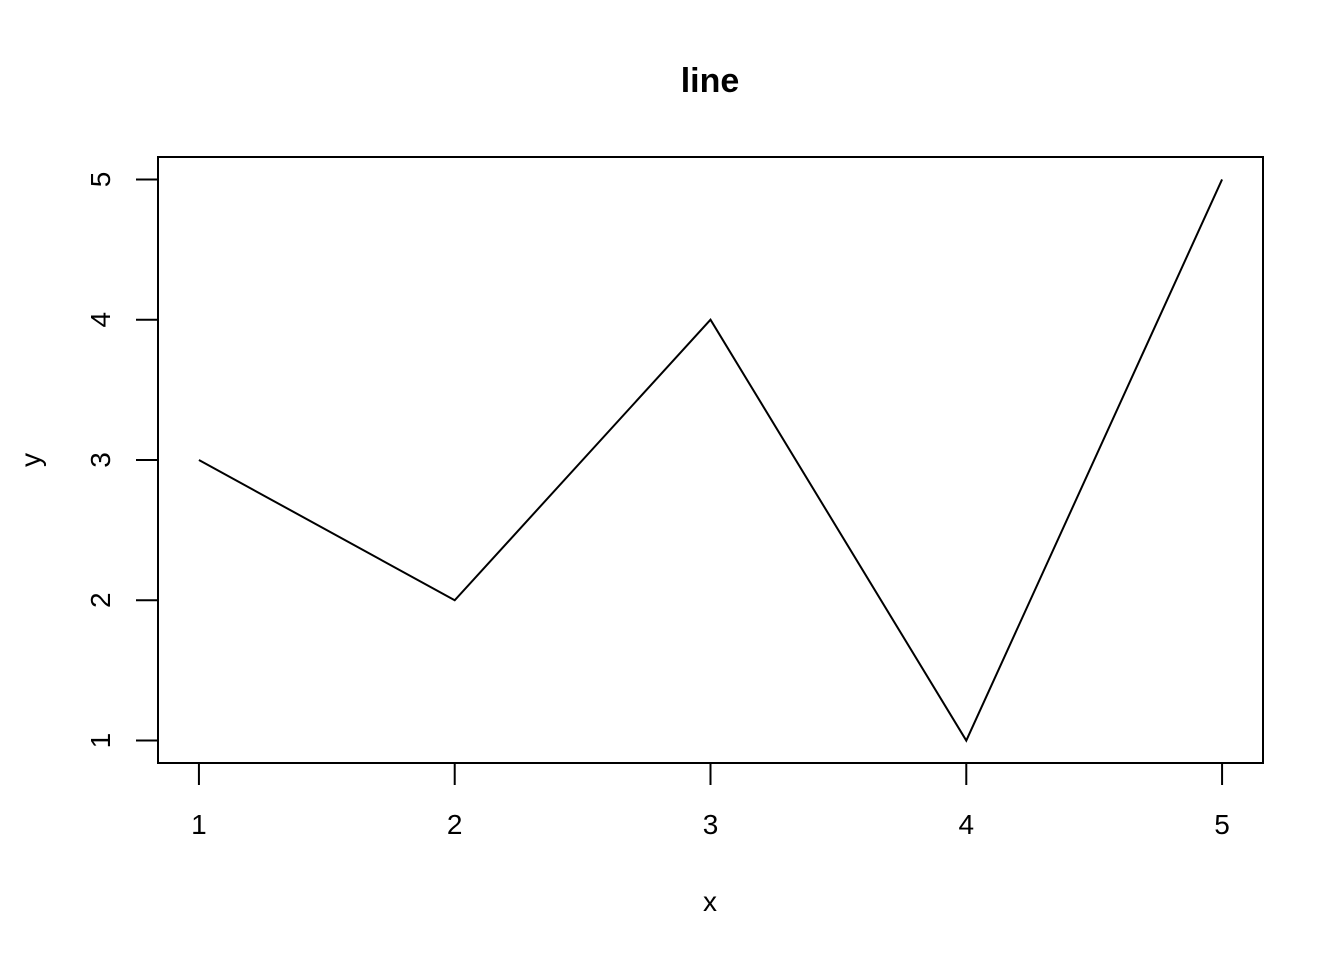 The width and height of the screenshot is (1344, 960). Describe the element at coordinates (100, 320) in the screenshot. I see `y-tick-label: 4` at that location.